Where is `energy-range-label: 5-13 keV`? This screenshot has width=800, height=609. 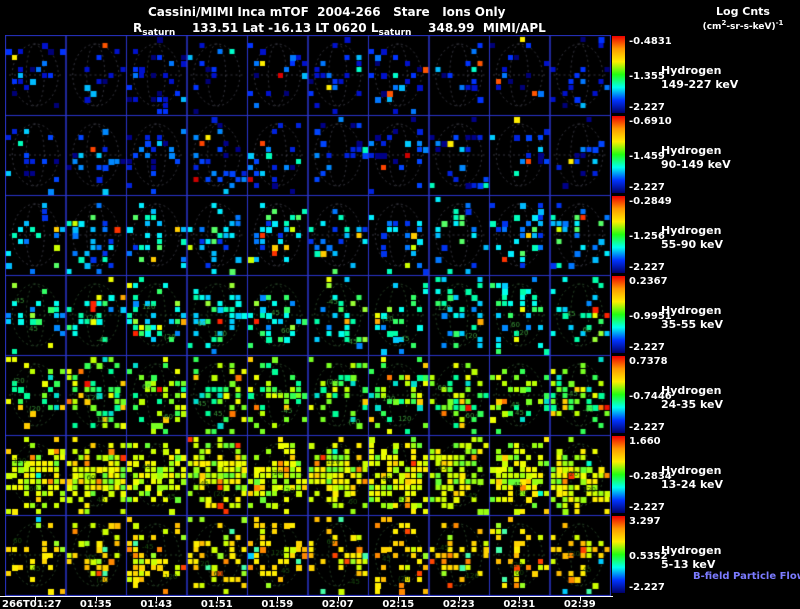 energy-range-label: 5-13 keV is located at coordinates (688, 564).